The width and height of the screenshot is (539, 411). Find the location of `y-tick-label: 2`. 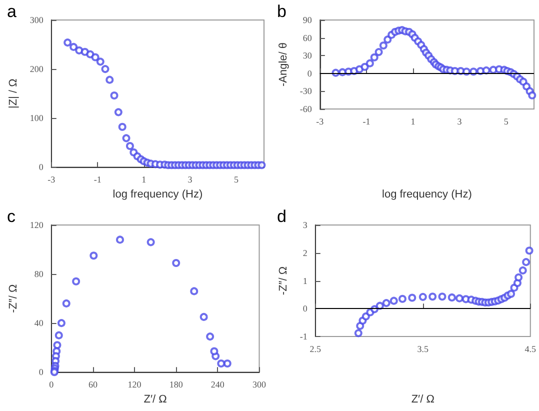

y-tick-label: 2 is located at coordinates (305, 253).